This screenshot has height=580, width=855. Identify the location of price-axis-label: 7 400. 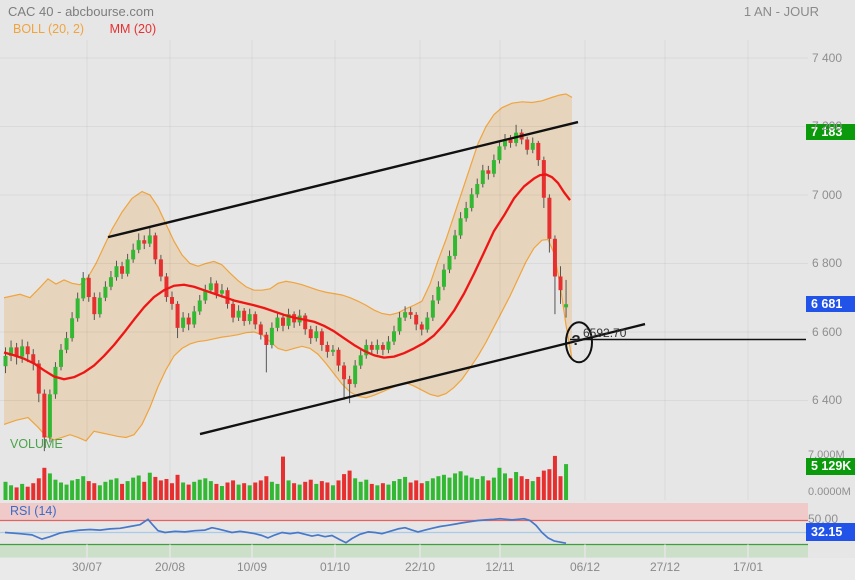
(827, 58).